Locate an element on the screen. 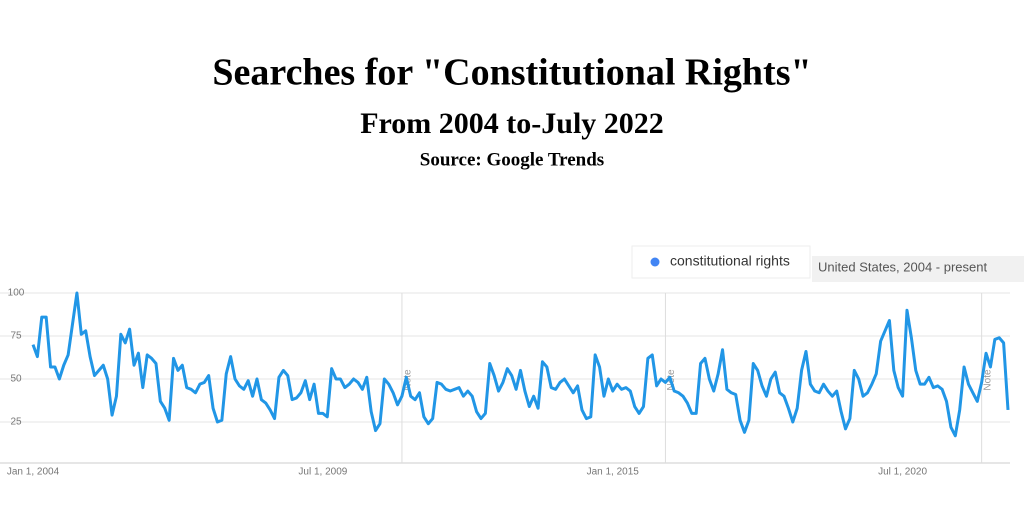 The height and width of the screenshot is (512, 1024). chart-title: Searches for "Constitutional Rights" is located at coordinates (511, 73).